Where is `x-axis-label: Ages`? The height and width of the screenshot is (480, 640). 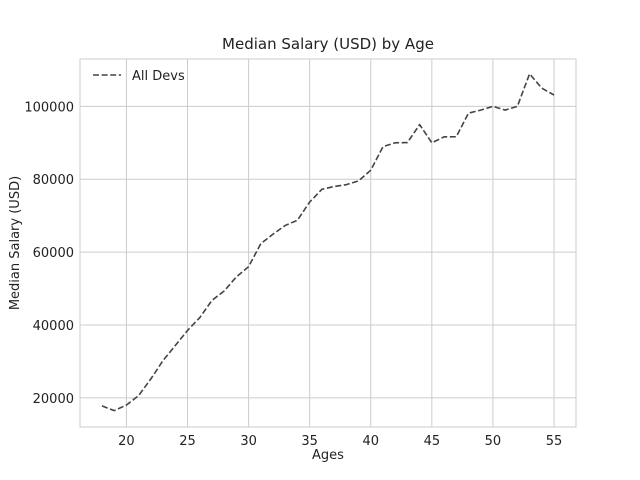
x-axis-label: Ages is located at coordinates (328, 455).